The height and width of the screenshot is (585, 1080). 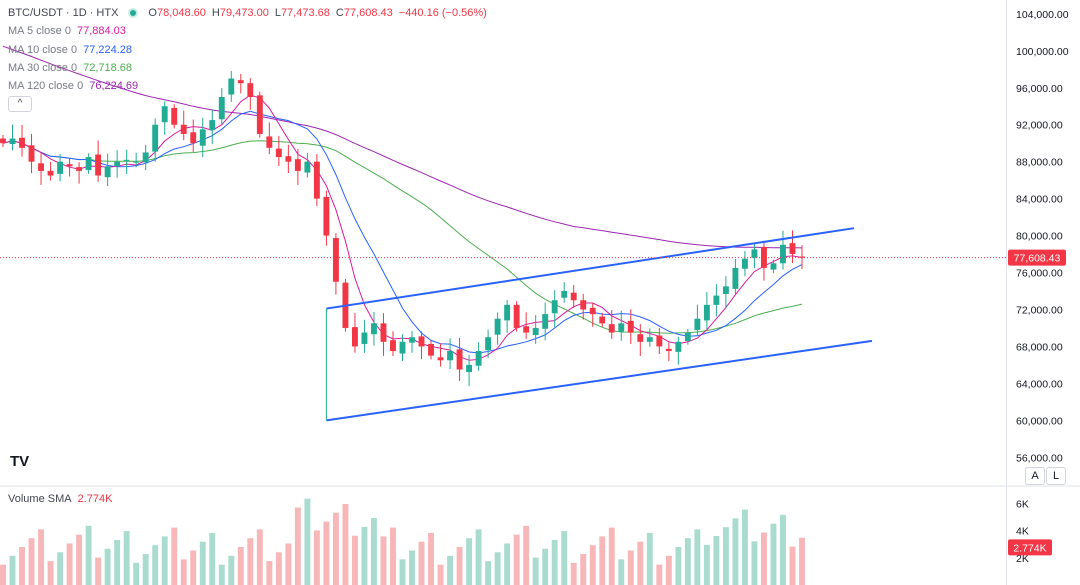 I want to click on volume-legend: Volume SMA 2.774K, so click(x=60, y=499).